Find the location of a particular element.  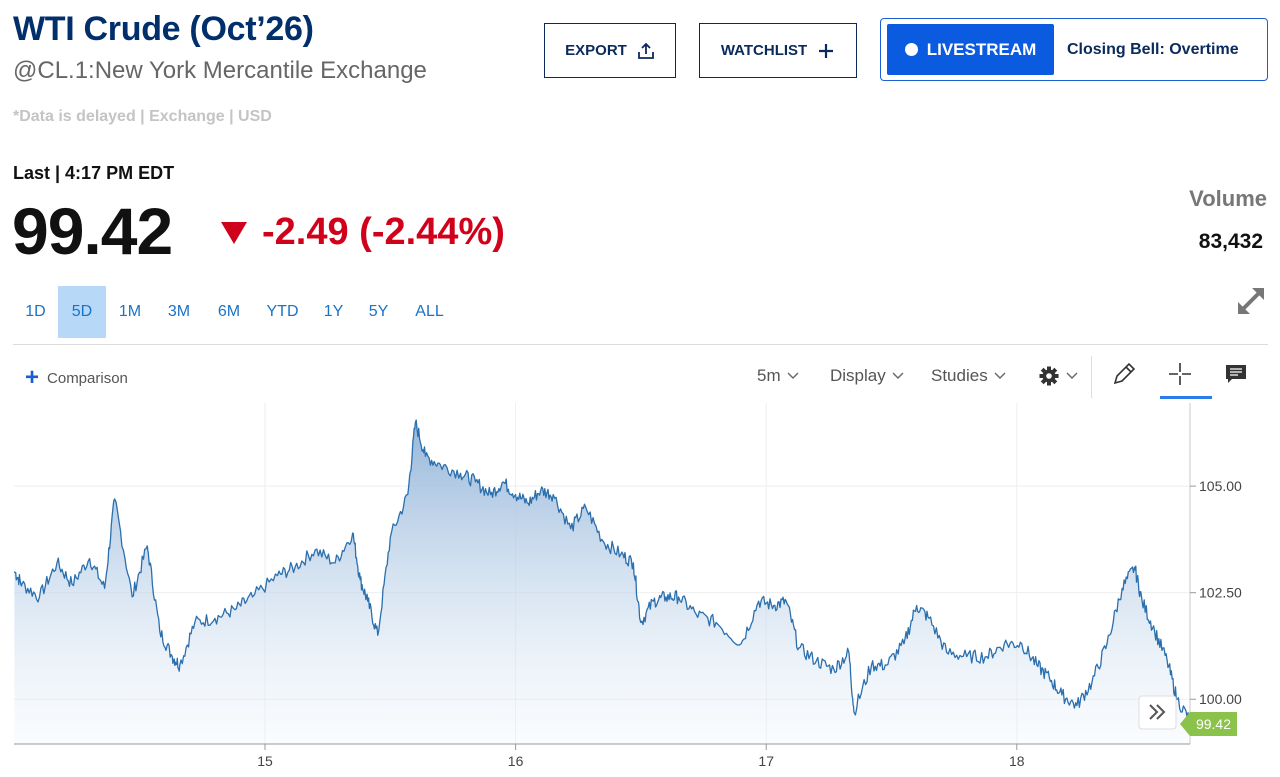

watchlist-button: WATCHLIST is located at coordinates (778, 50).